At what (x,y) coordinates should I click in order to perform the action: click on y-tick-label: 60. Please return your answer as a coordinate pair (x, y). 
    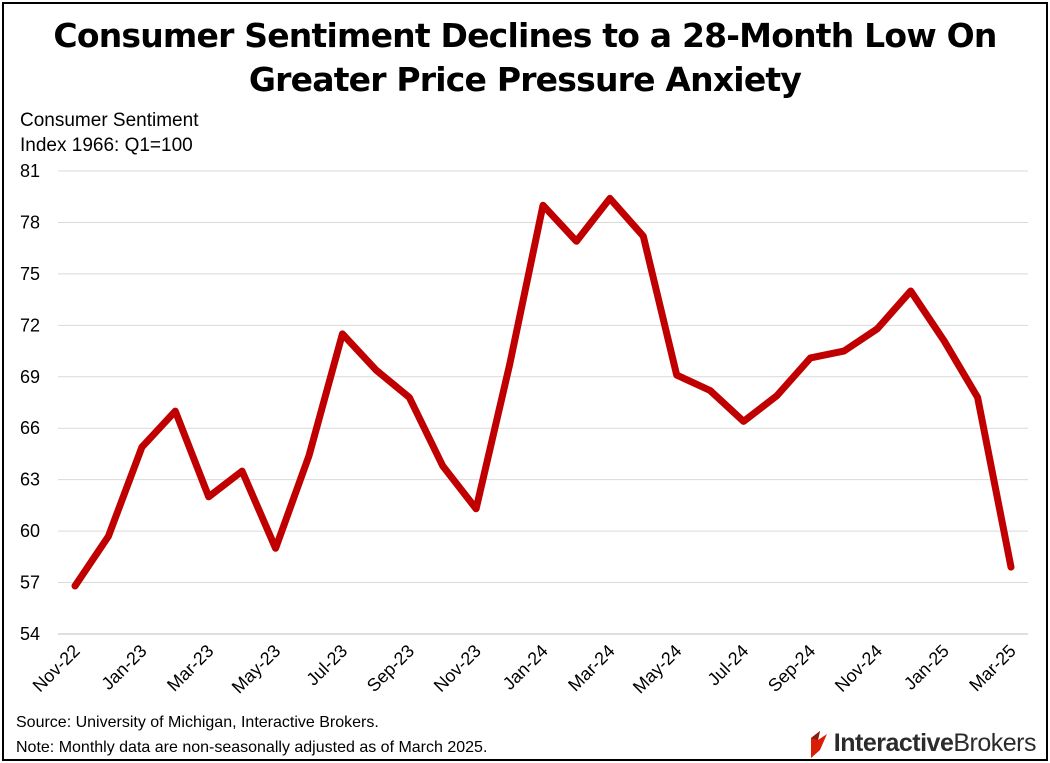
    Looking at the image, I should click on (30, 531).